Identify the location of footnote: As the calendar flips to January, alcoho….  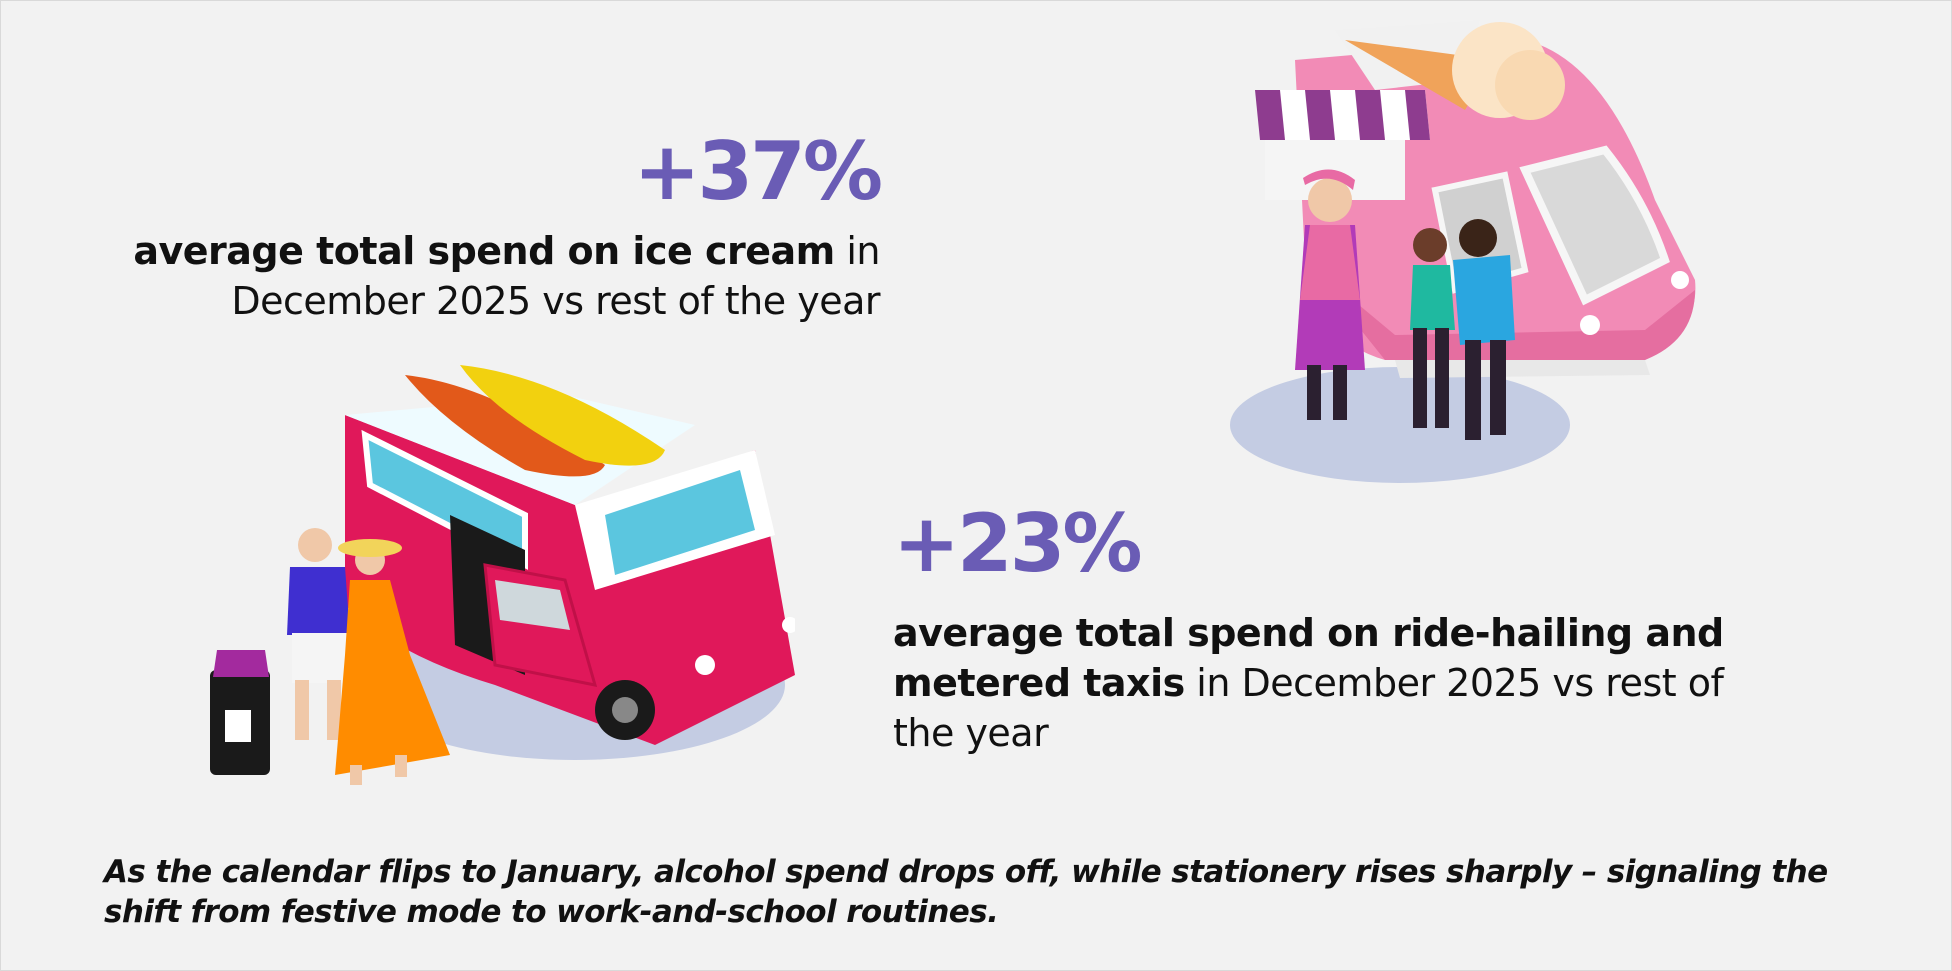
(966, 892).